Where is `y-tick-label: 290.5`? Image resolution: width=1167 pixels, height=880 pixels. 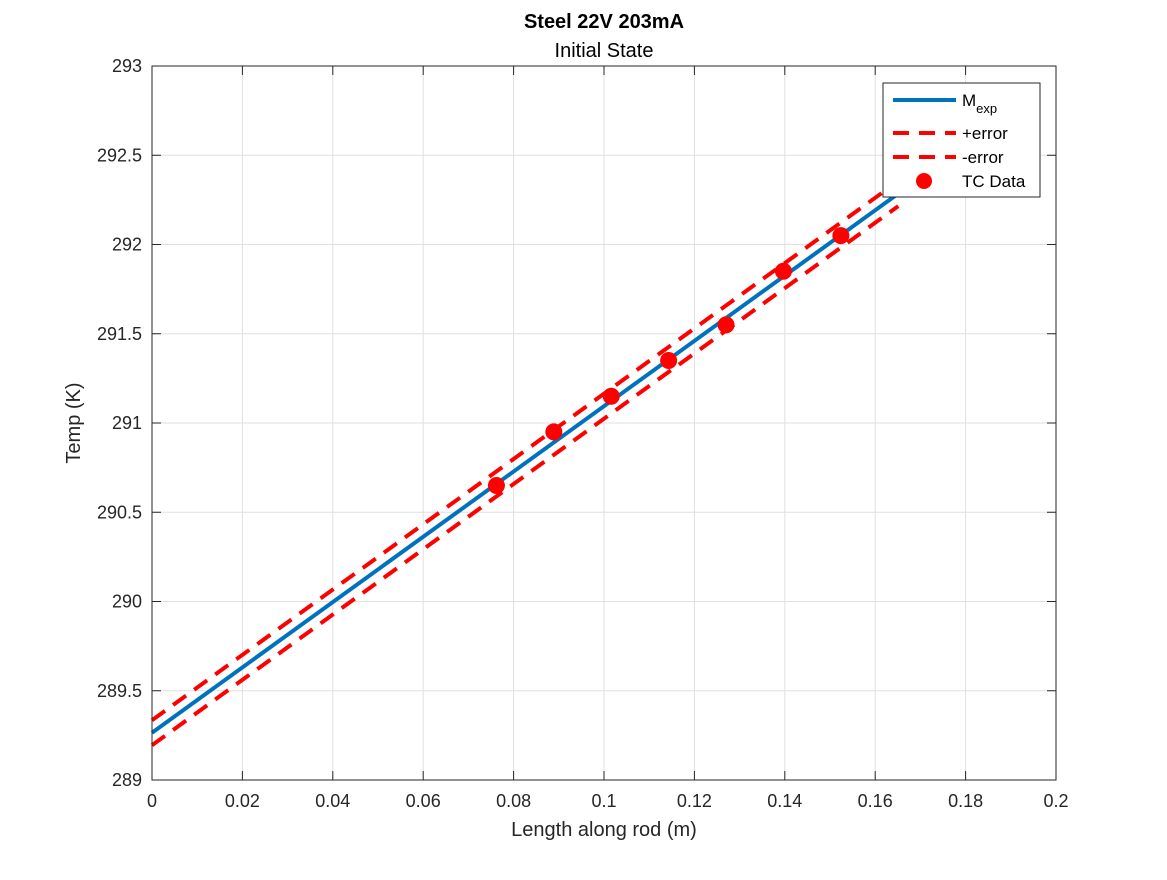 y-tick-label: 290.5 is located at coordinates (119, 512).